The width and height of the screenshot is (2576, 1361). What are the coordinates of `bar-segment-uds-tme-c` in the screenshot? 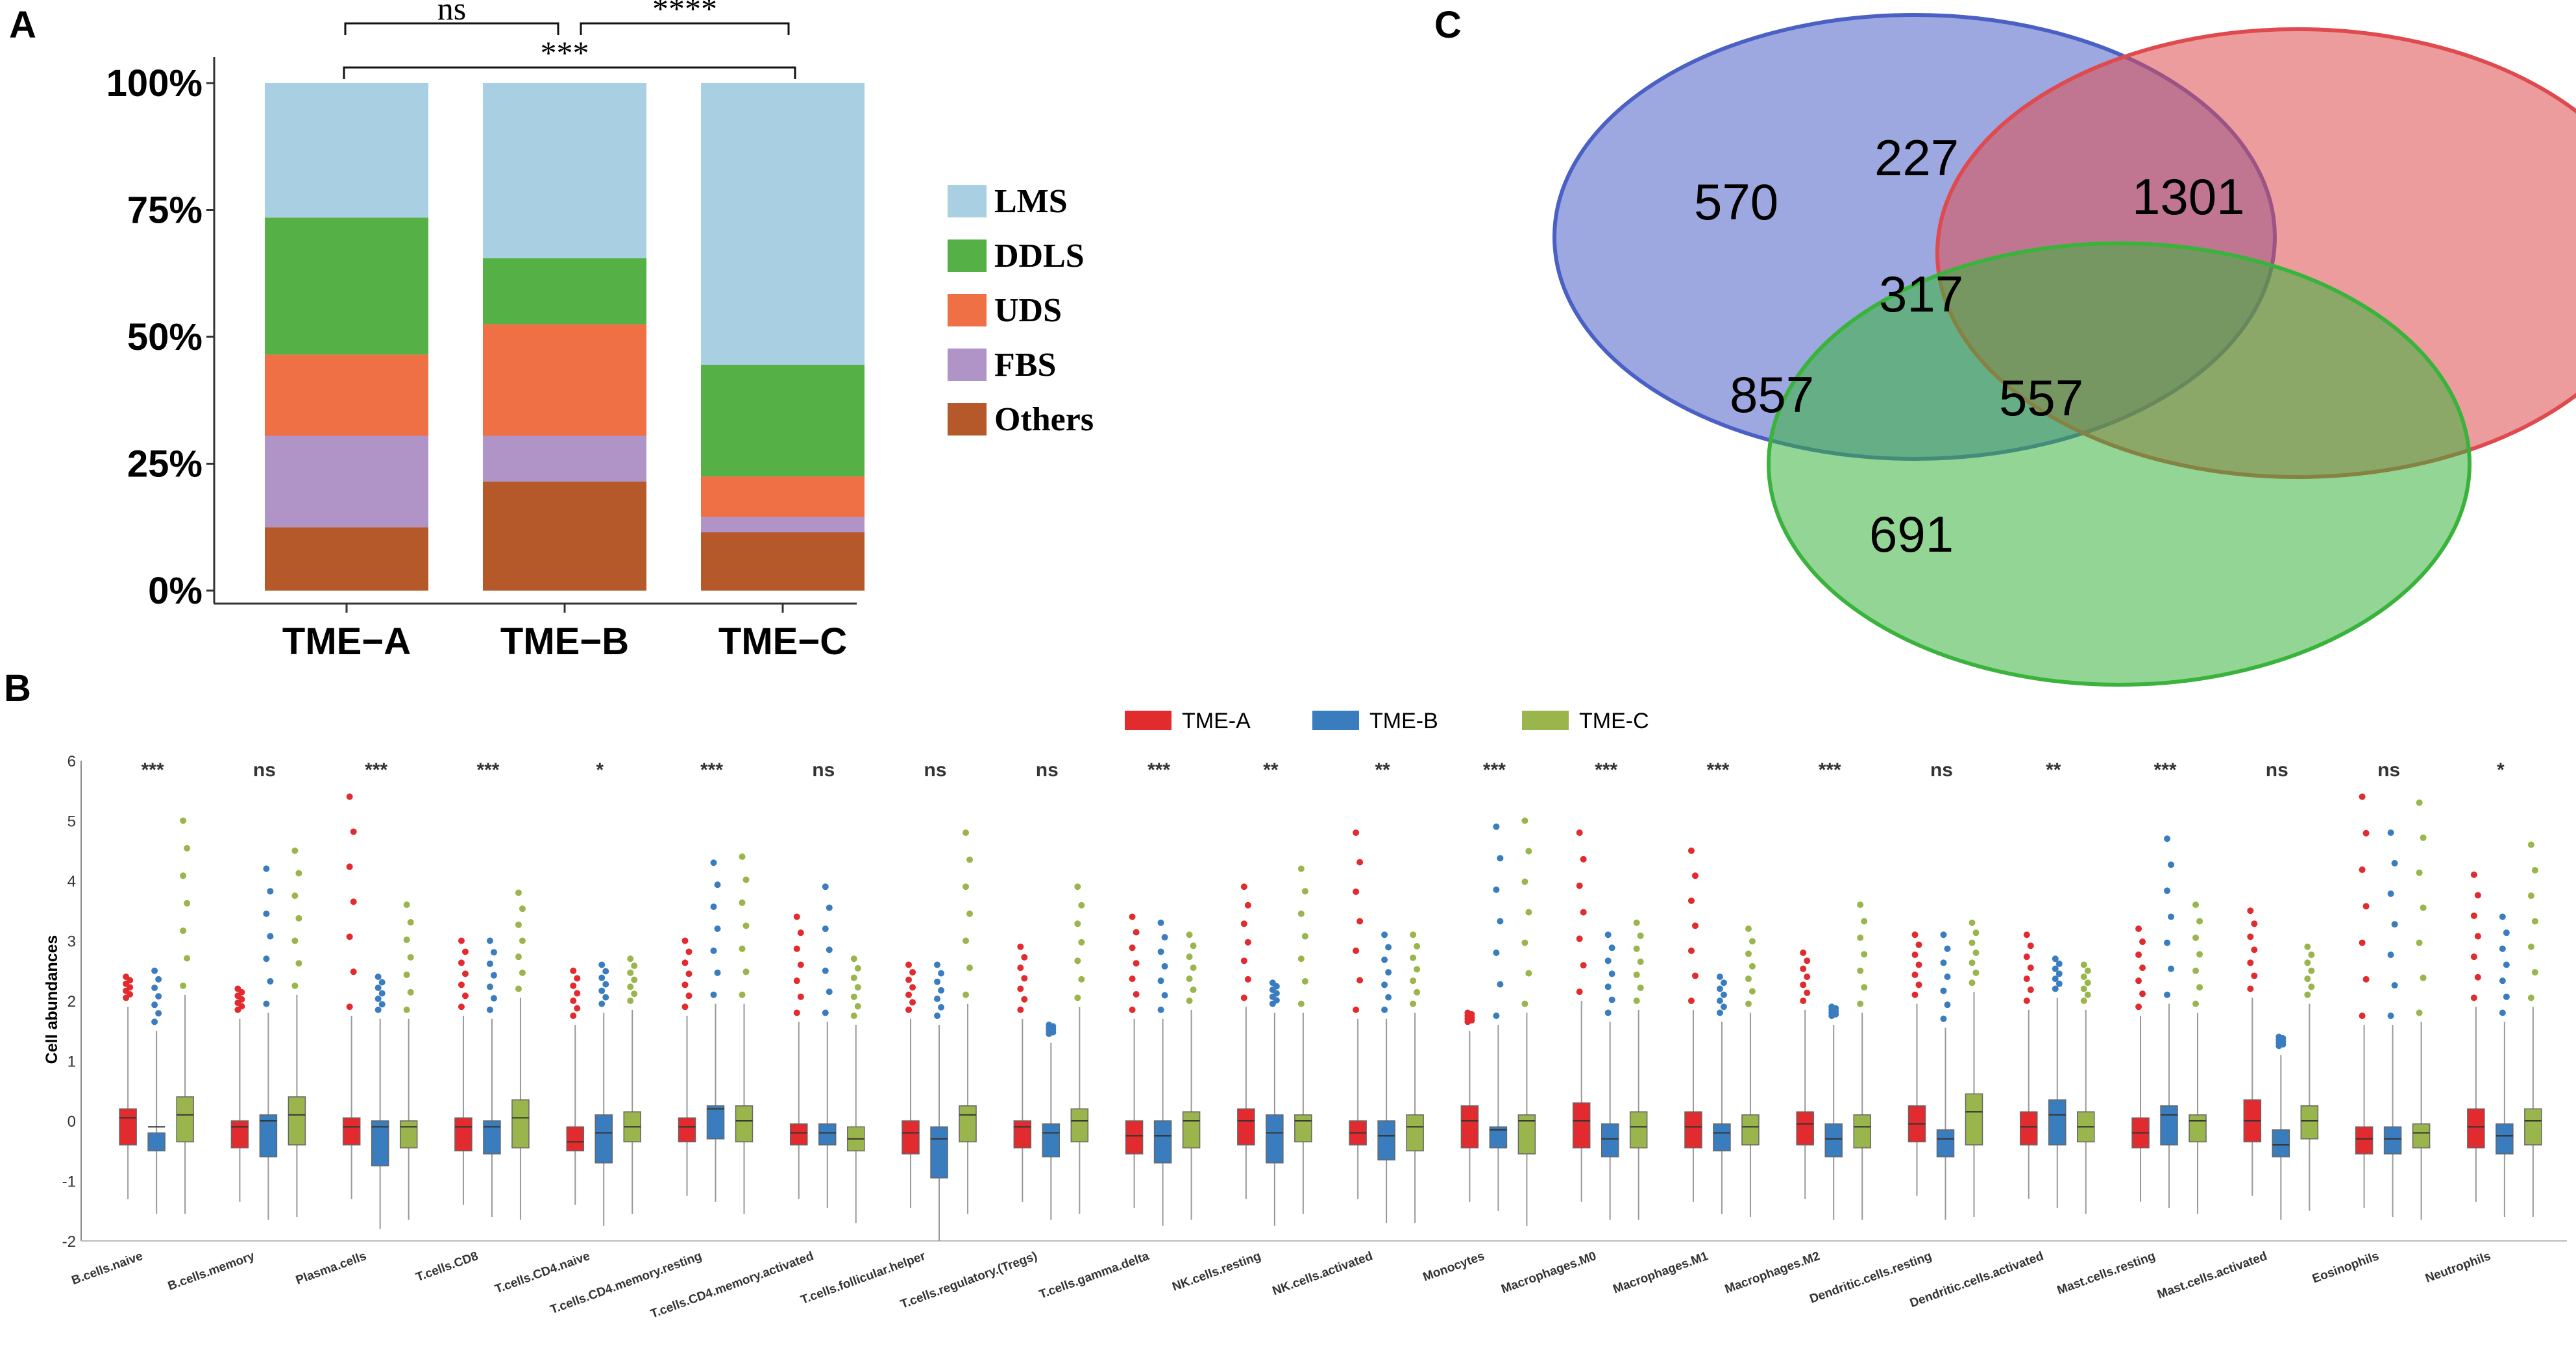 It's located at (783, 496).